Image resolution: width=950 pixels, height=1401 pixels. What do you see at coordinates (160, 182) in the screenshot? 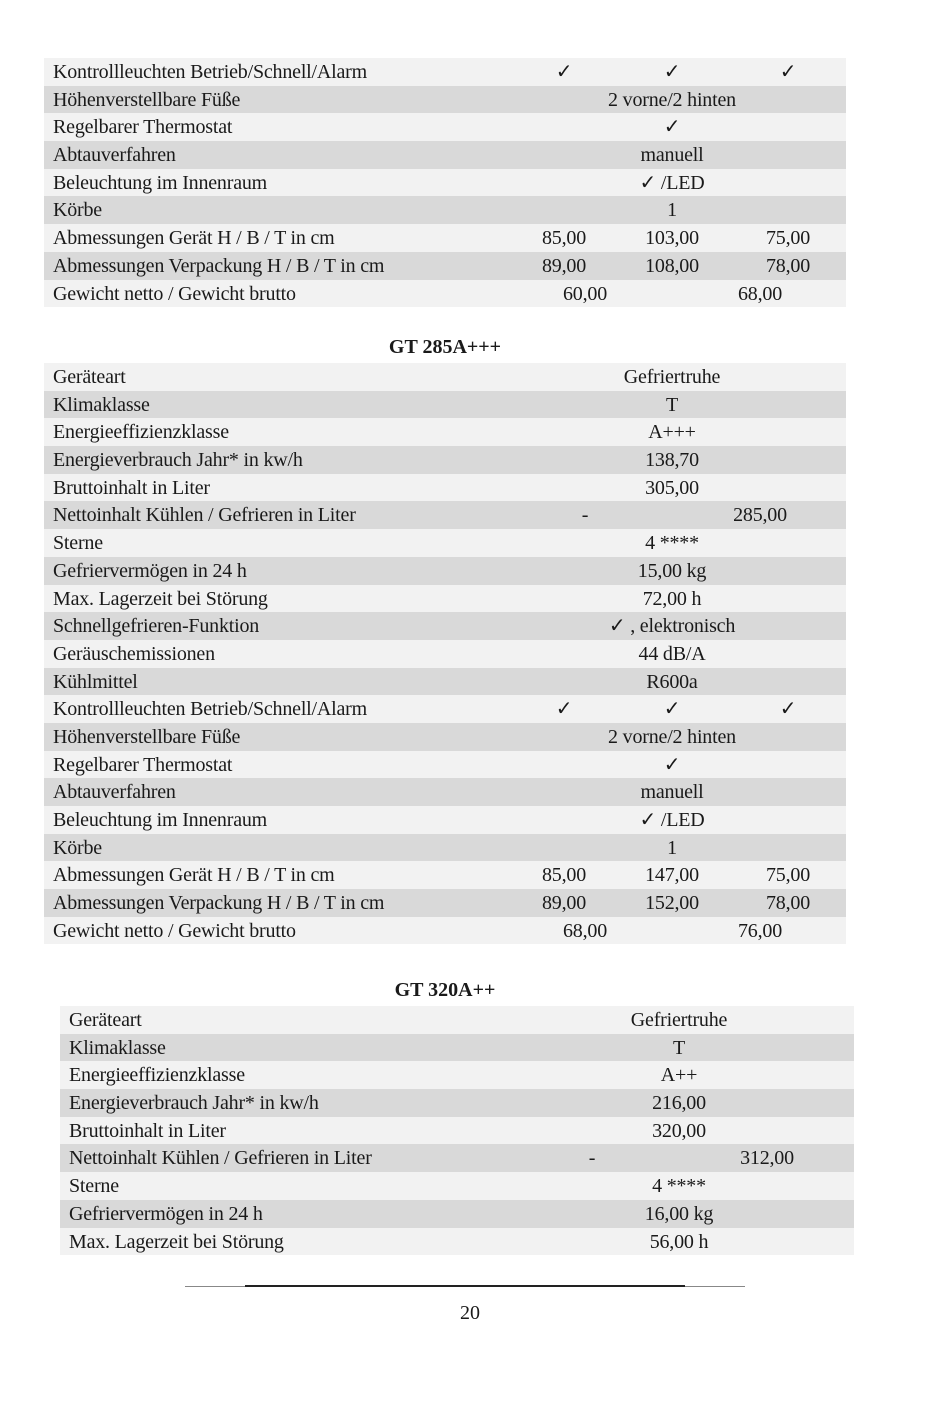
I see `row-label: Beleuchtung im Innenraum` at bounding box center [160, 182].